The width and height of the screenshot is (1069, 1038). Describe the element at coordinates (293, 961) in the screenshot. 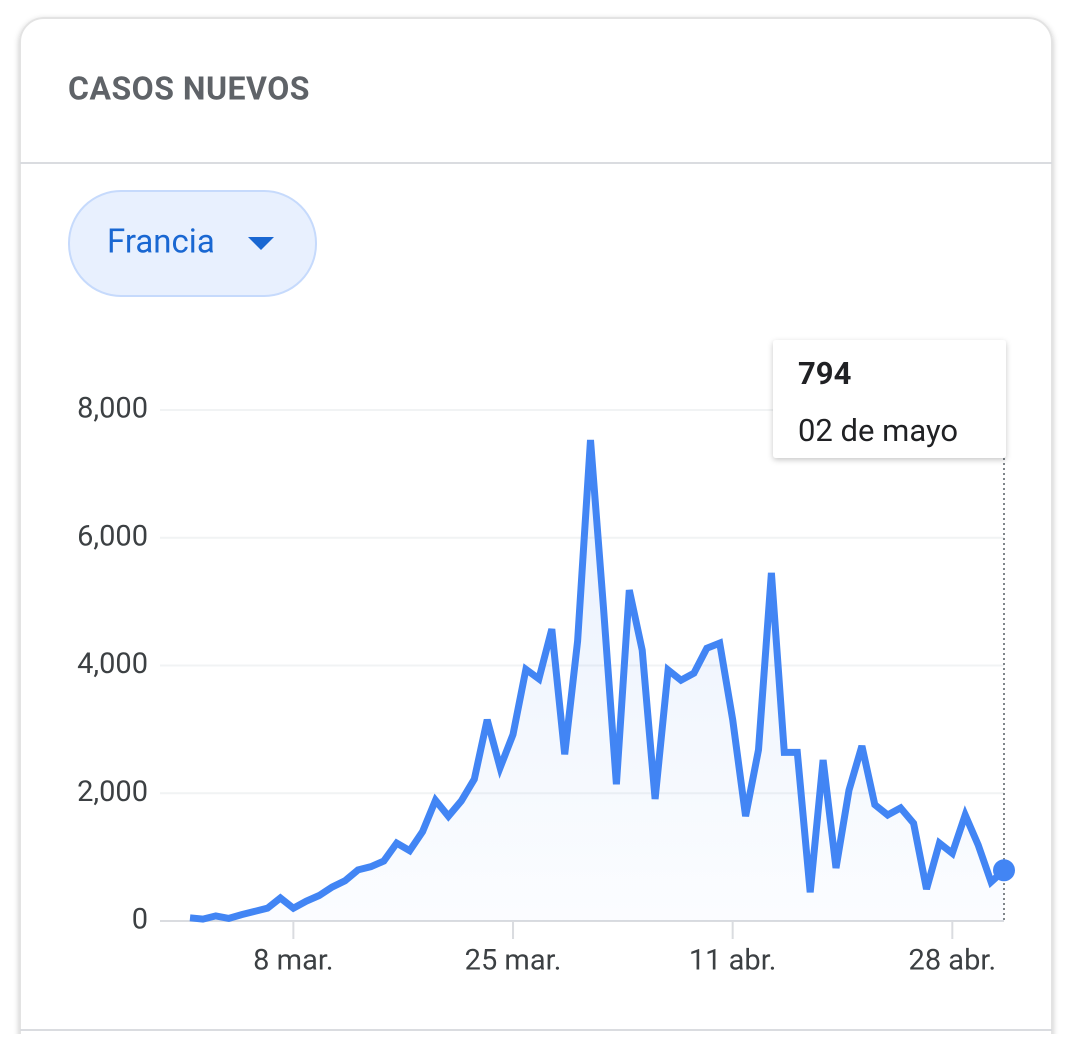

I see `x-tick-label: 8 mar.` at that location.